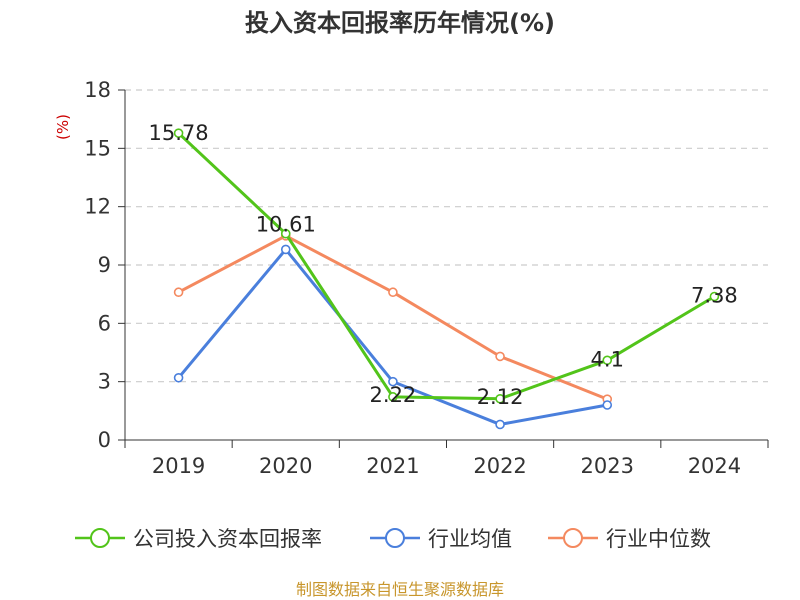 This screenshot has height=600, width=800. Describe the element at coordinates (104, 323) in the screenshot. I see `y-tick-label: 6` at that location.